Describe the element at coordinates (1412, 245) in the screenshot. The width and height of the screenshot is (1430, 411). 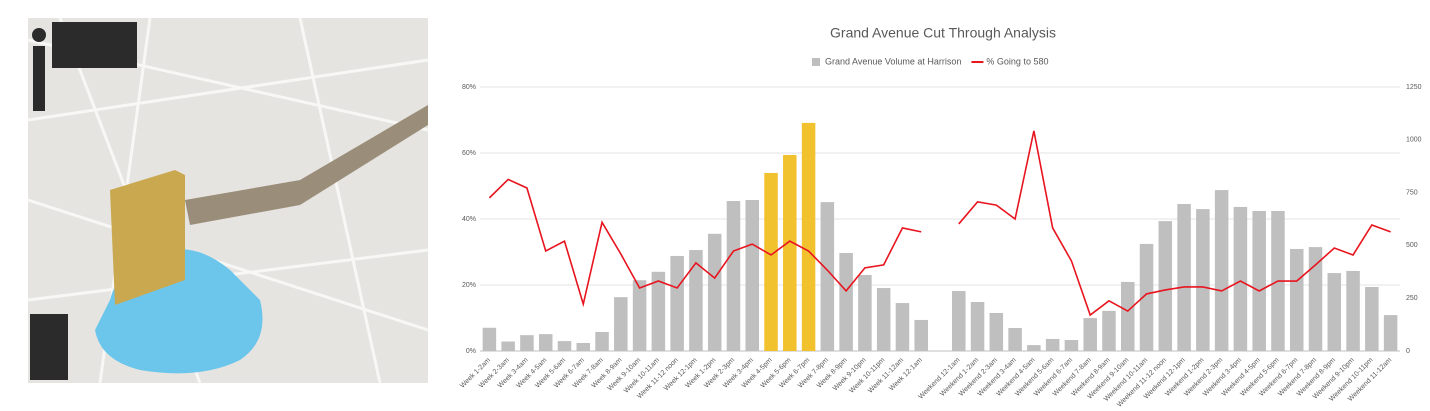
I see `y2-tick-label: 500` at that location.